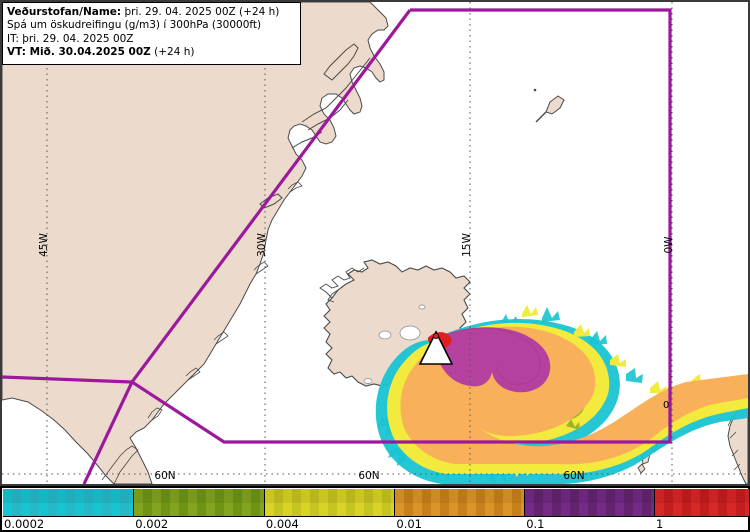 This screenshot has width=750, height=532. Describe the element at coordinates (262, 245) in the screenshot. I see `meridian-label-30w: 30W` at that location.